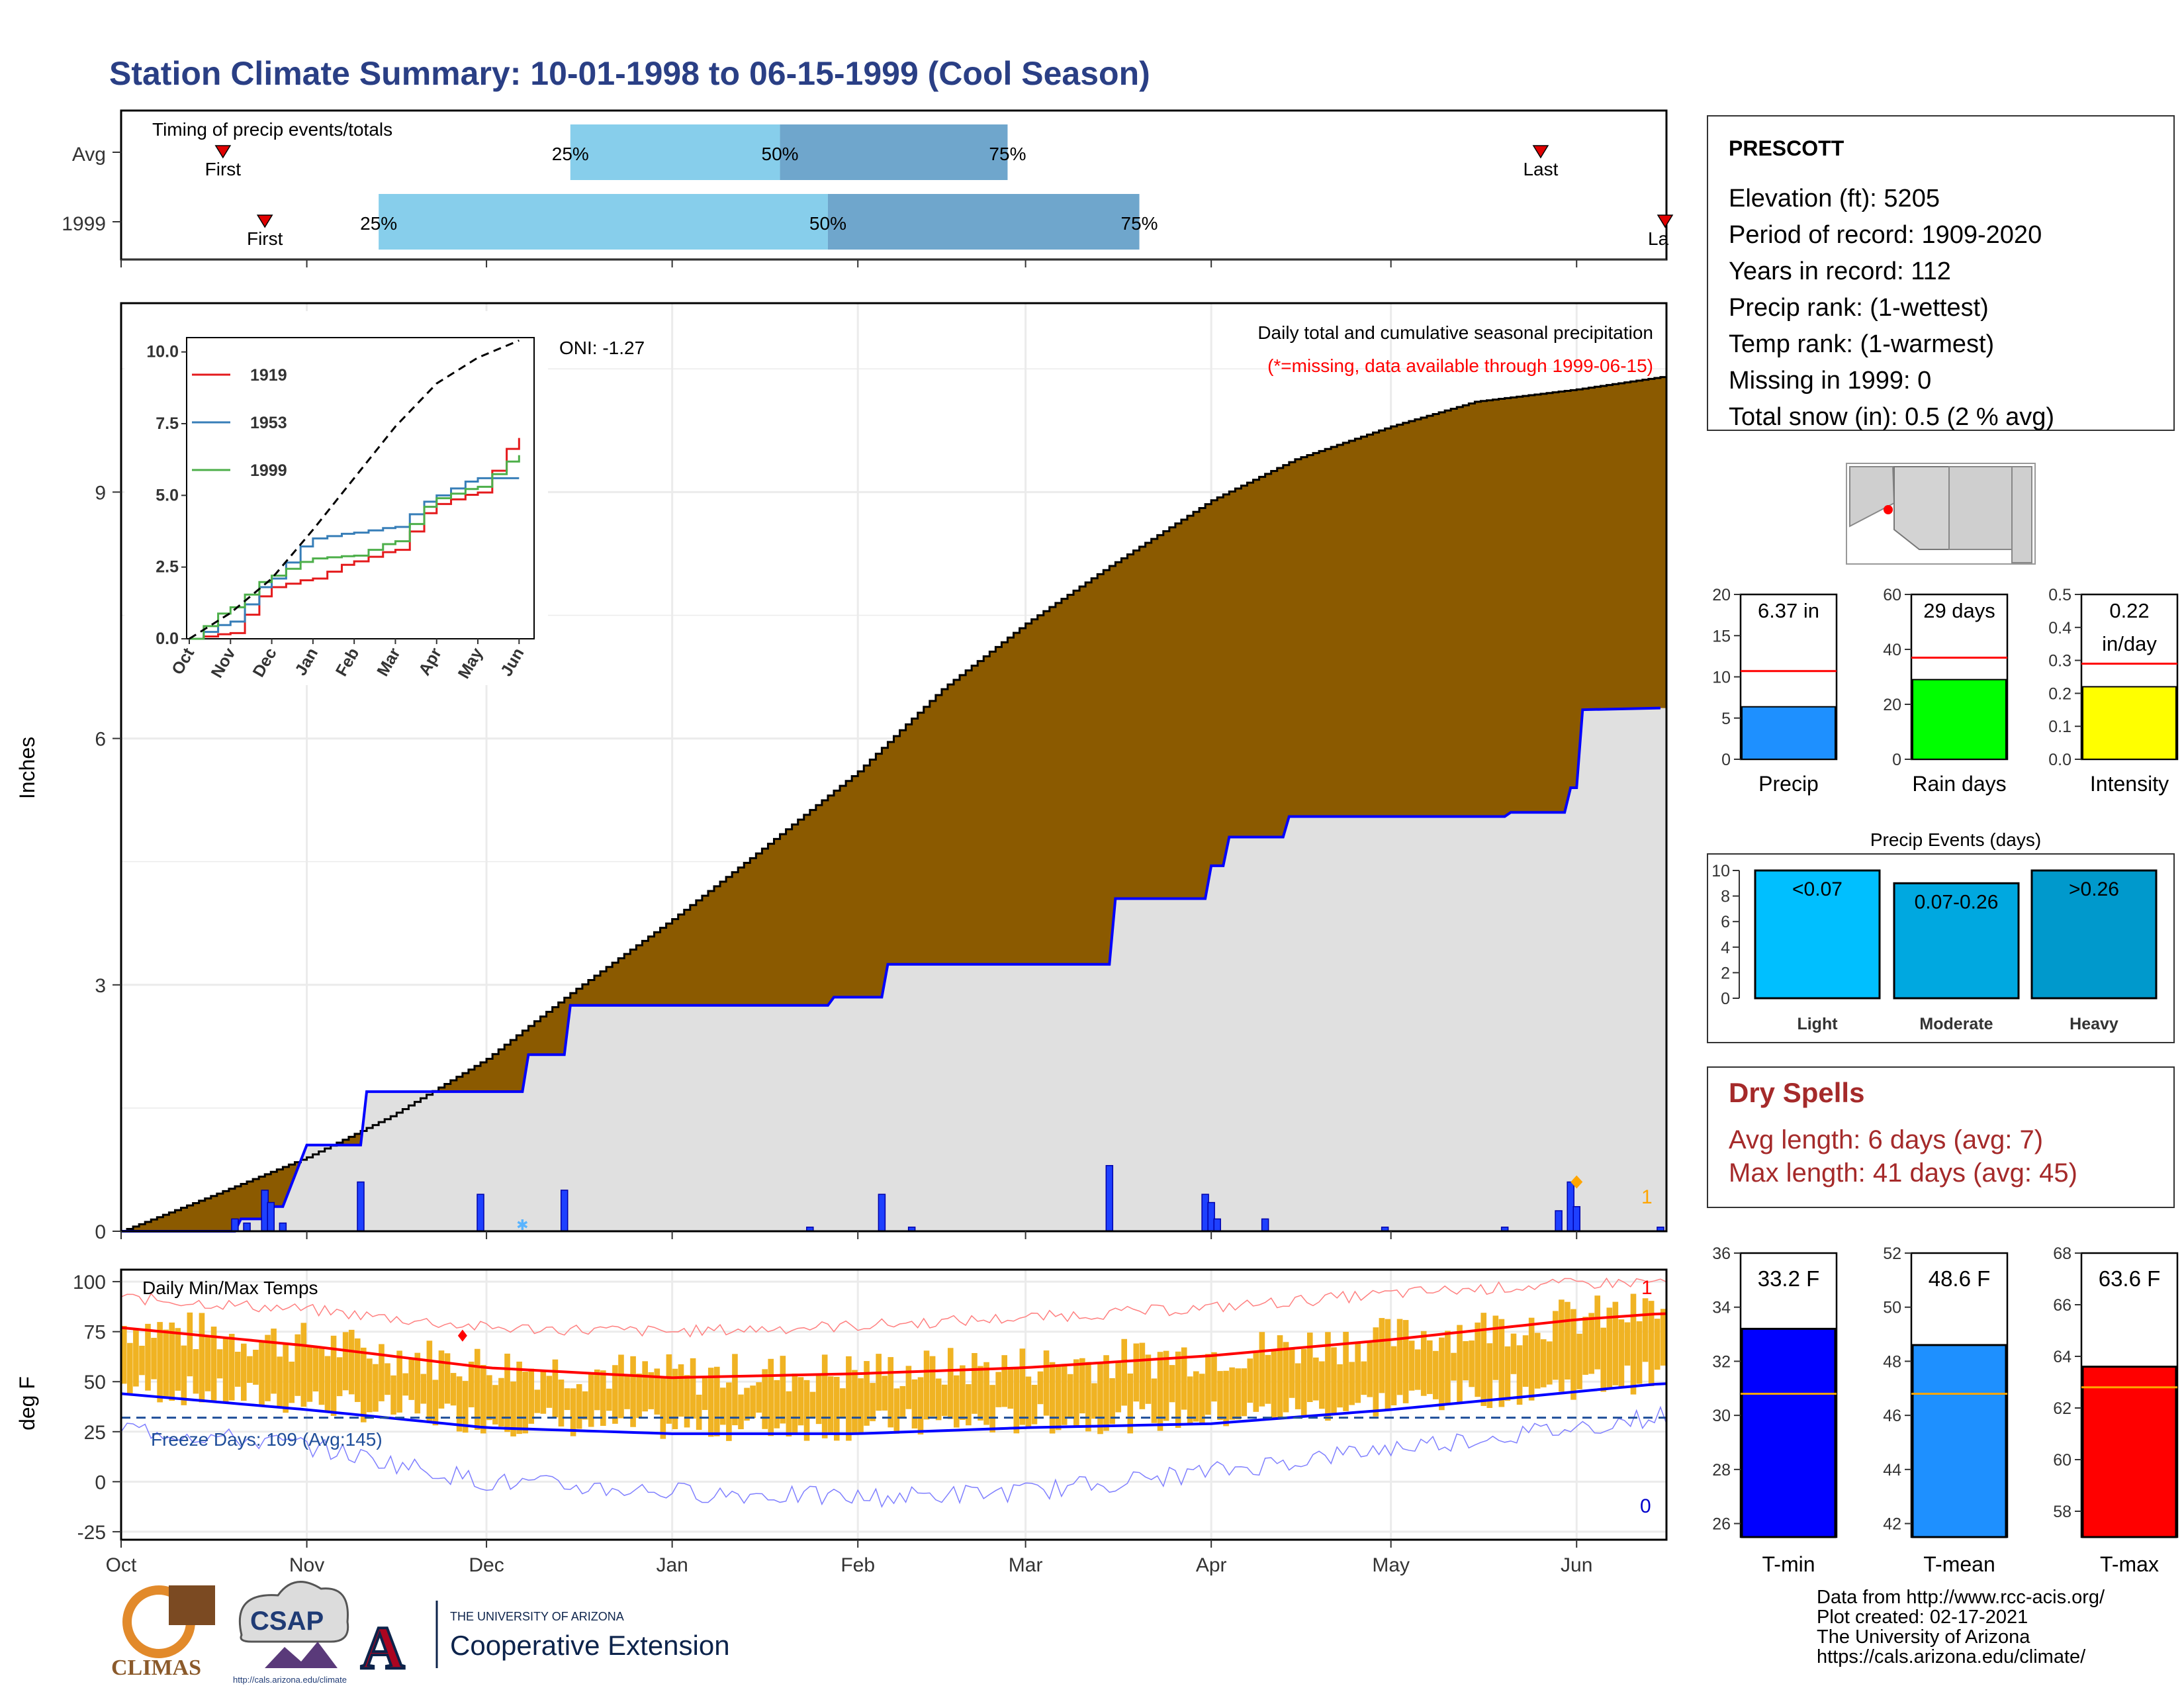 The image size is (2184, 1688). Describe the element at coordinates (1961, 1597) in the screenshot. I see `footer-credit-line: Data from http://www.rcc-acis.org/` at that location.